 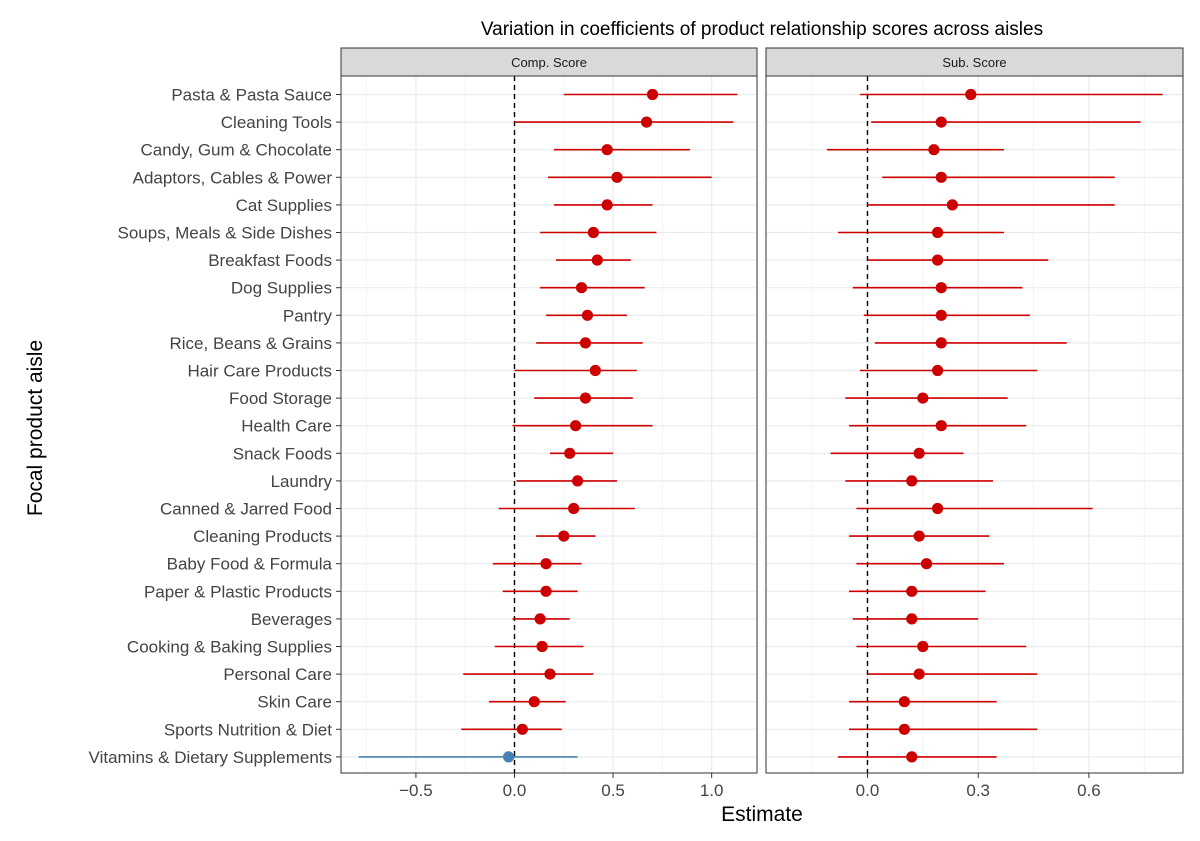 I want to click on category-label: Pantry, so click(x=308, y=315).